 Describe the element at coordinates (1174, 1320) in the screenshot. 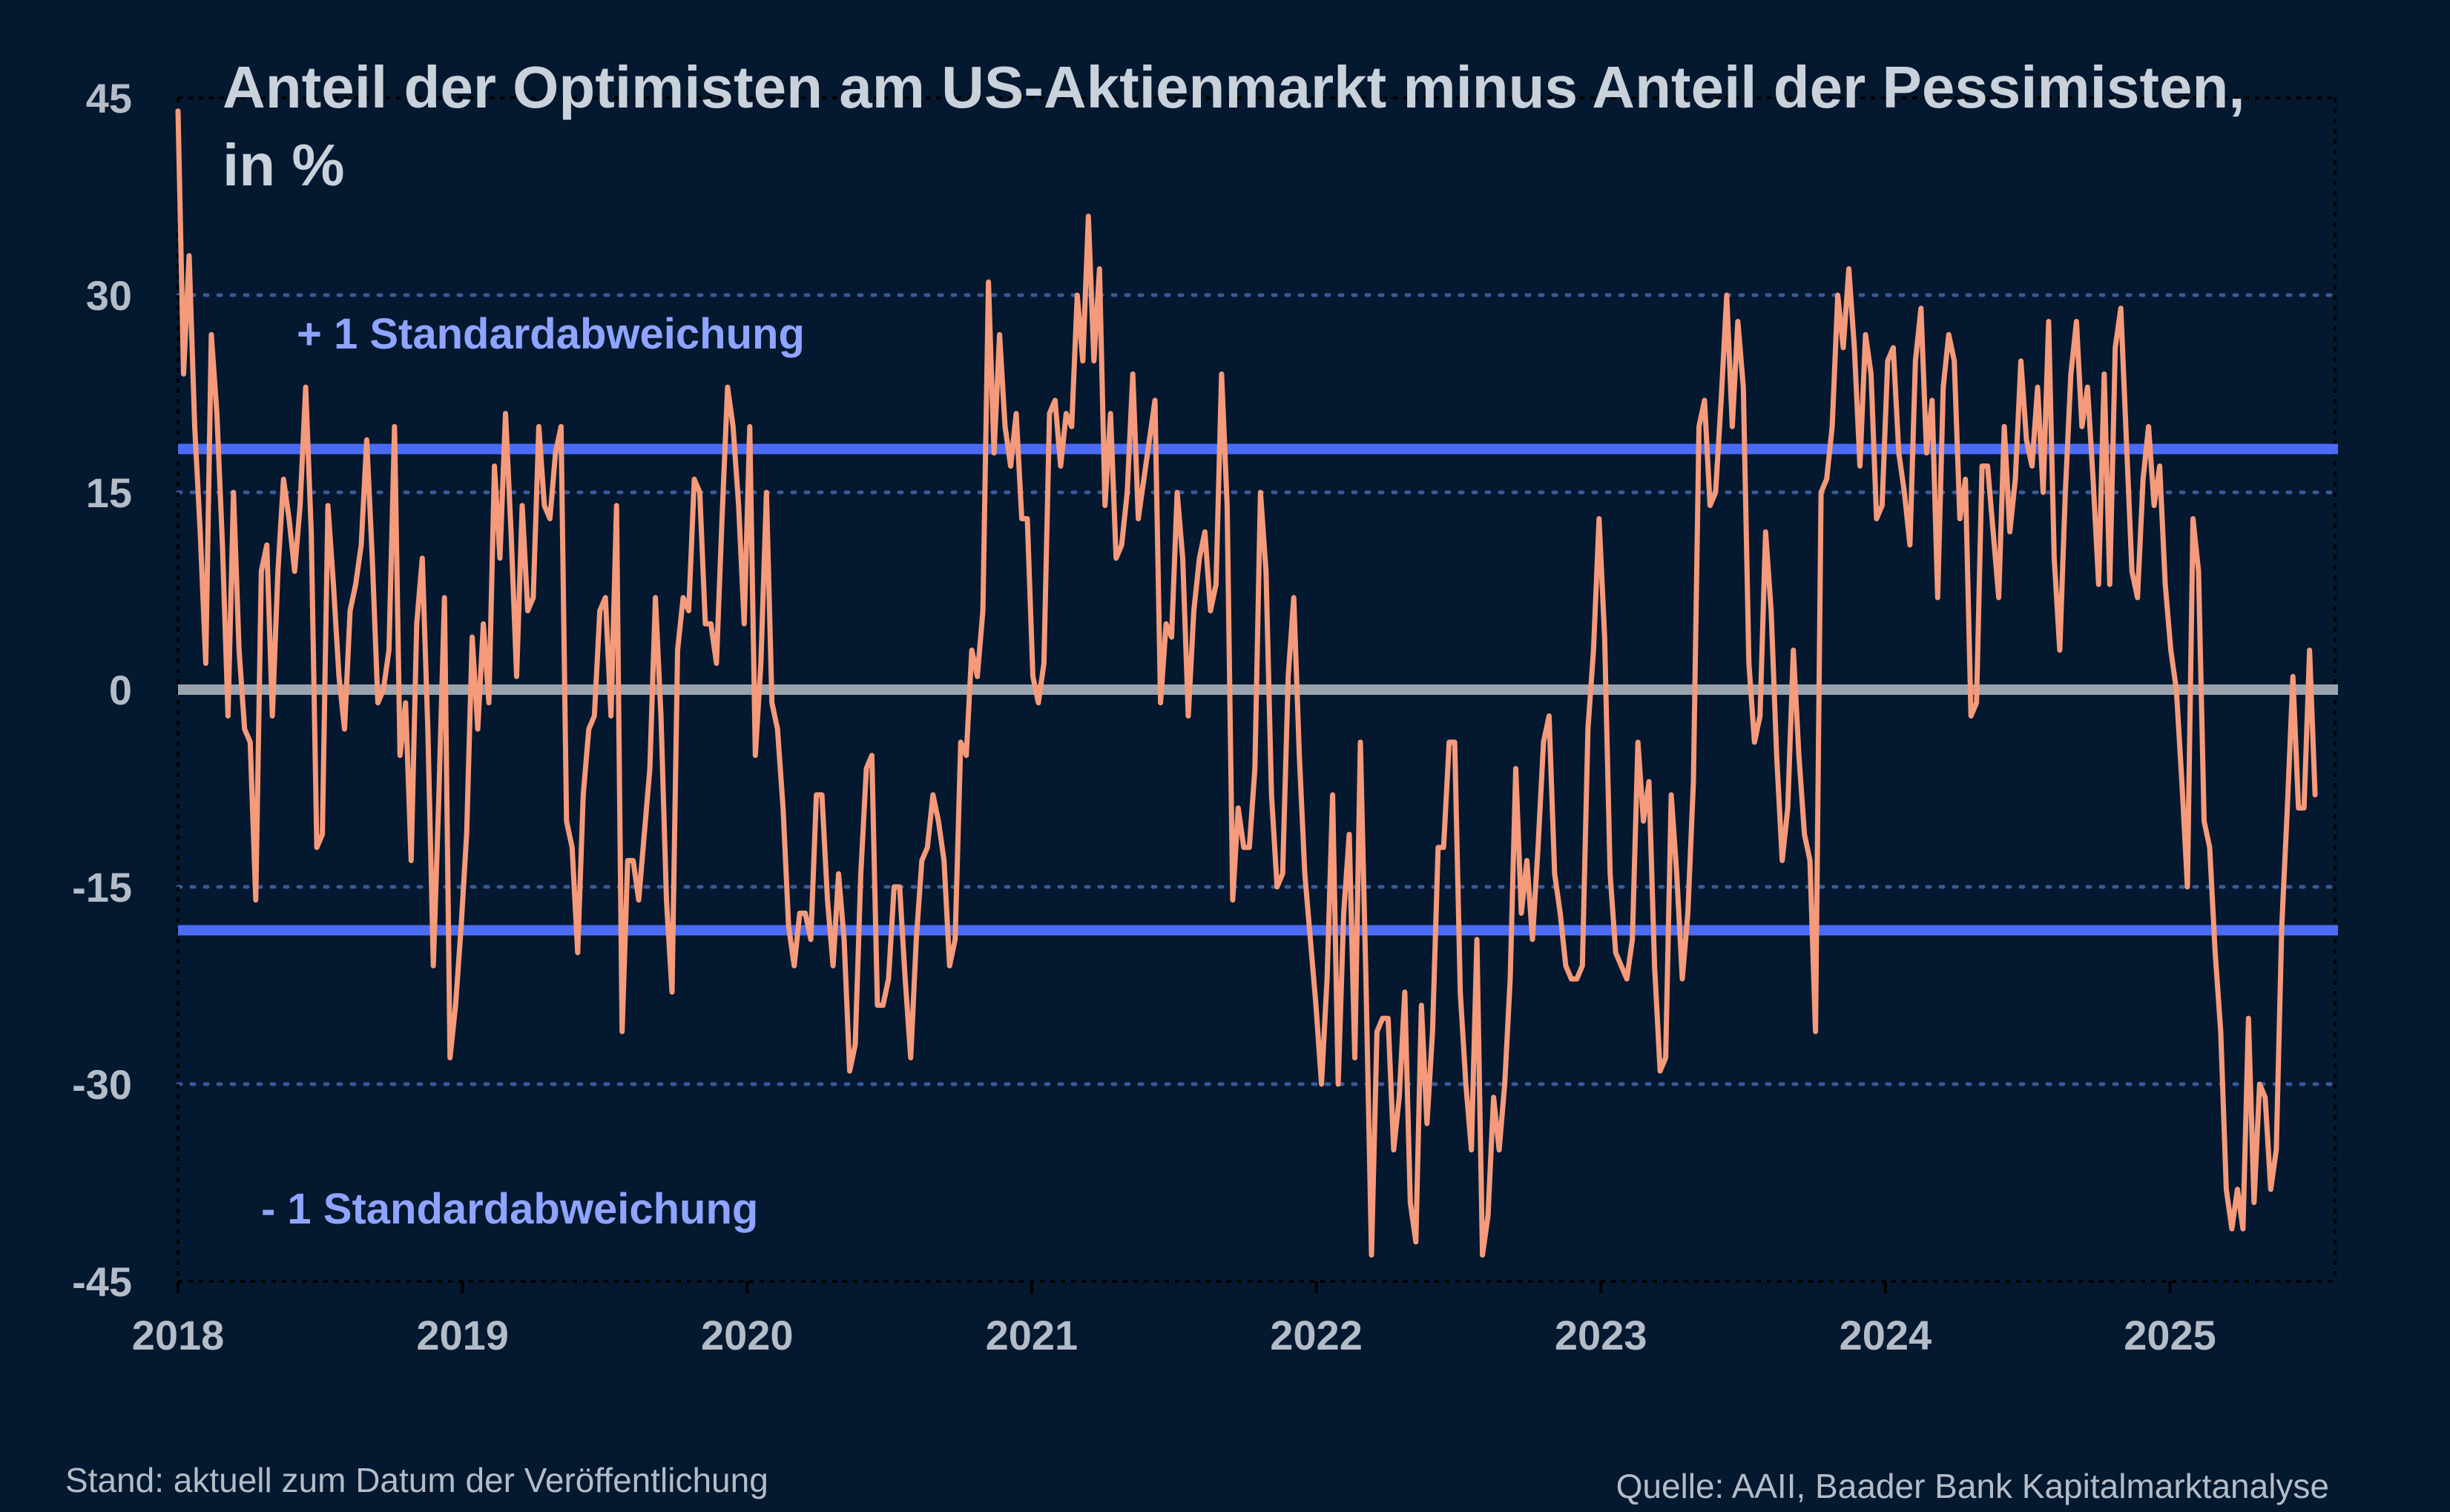

I see `x-tick-labels: 2018 2019 2020 2021 2022 2023 2024 2025` at that location.